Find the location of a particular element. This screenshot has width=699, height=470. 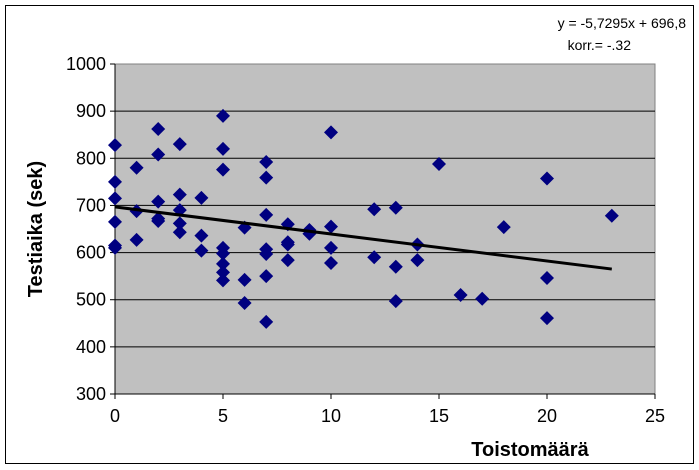

x-tick-label: 10 is located at coordinates (331, 416).